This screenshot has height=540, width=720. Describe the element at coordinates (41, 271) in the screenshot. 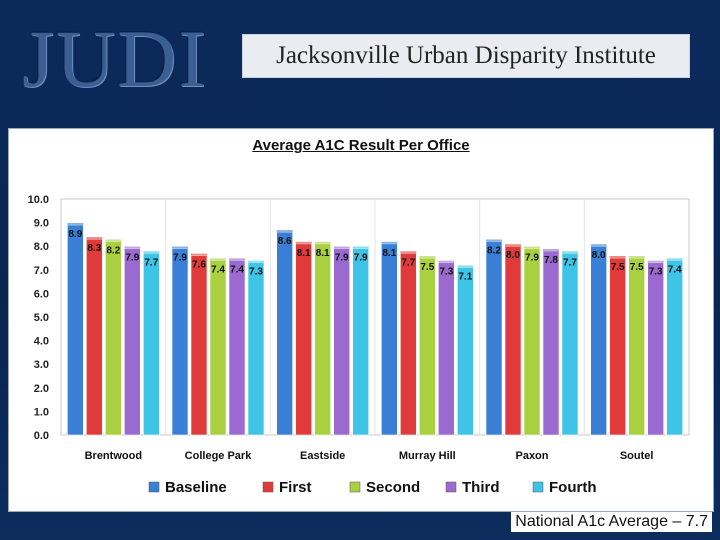

I see `y-tick-label: 7.0` at that location.